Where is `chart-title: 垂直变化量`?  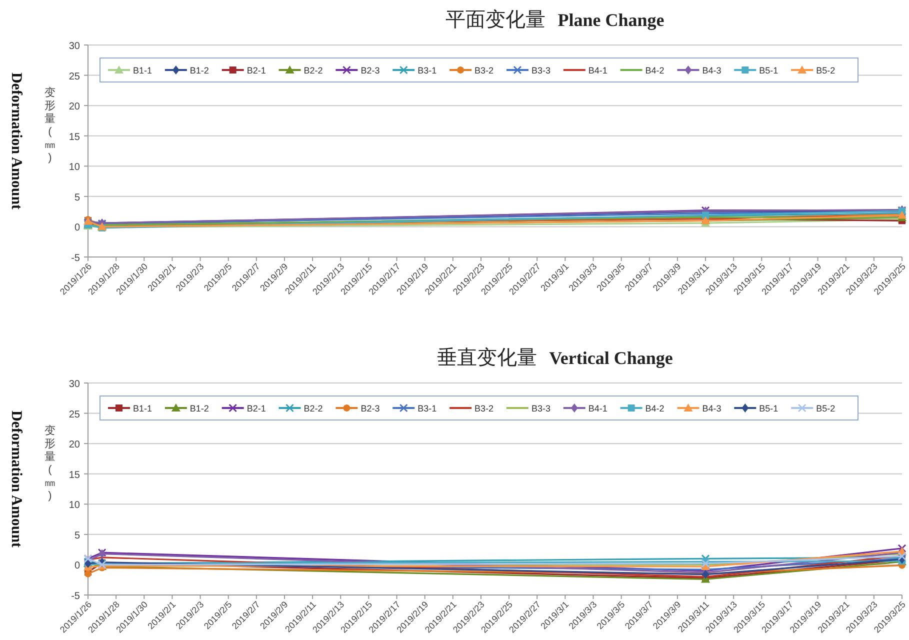
chart-title: 垂直变化量 is located at coordinates (487, 358).